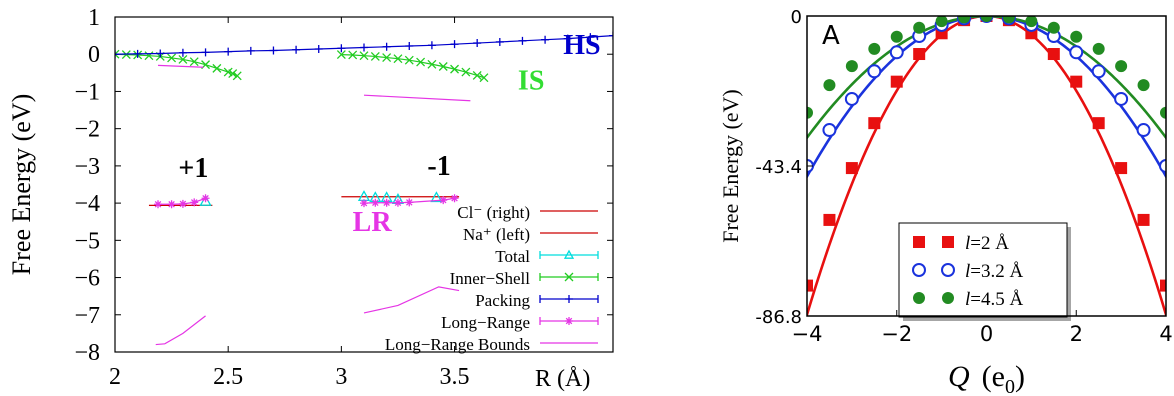  Describe the element at coordinates (896, 334) in the screenshot. I see `x-tick-label: −2` at that location.